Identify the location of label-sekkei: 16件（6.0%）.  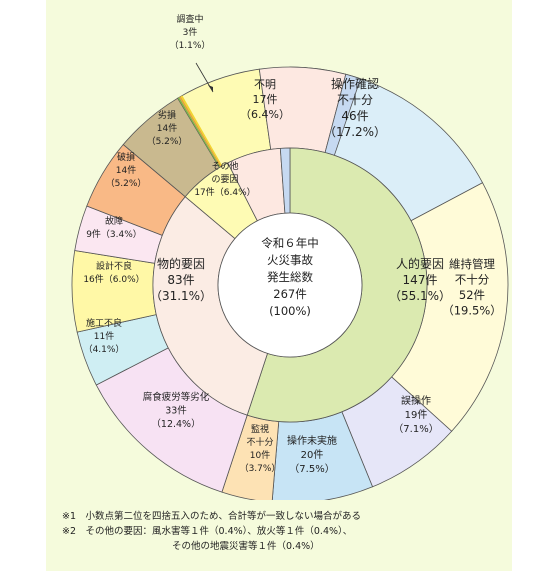
(113, 279).